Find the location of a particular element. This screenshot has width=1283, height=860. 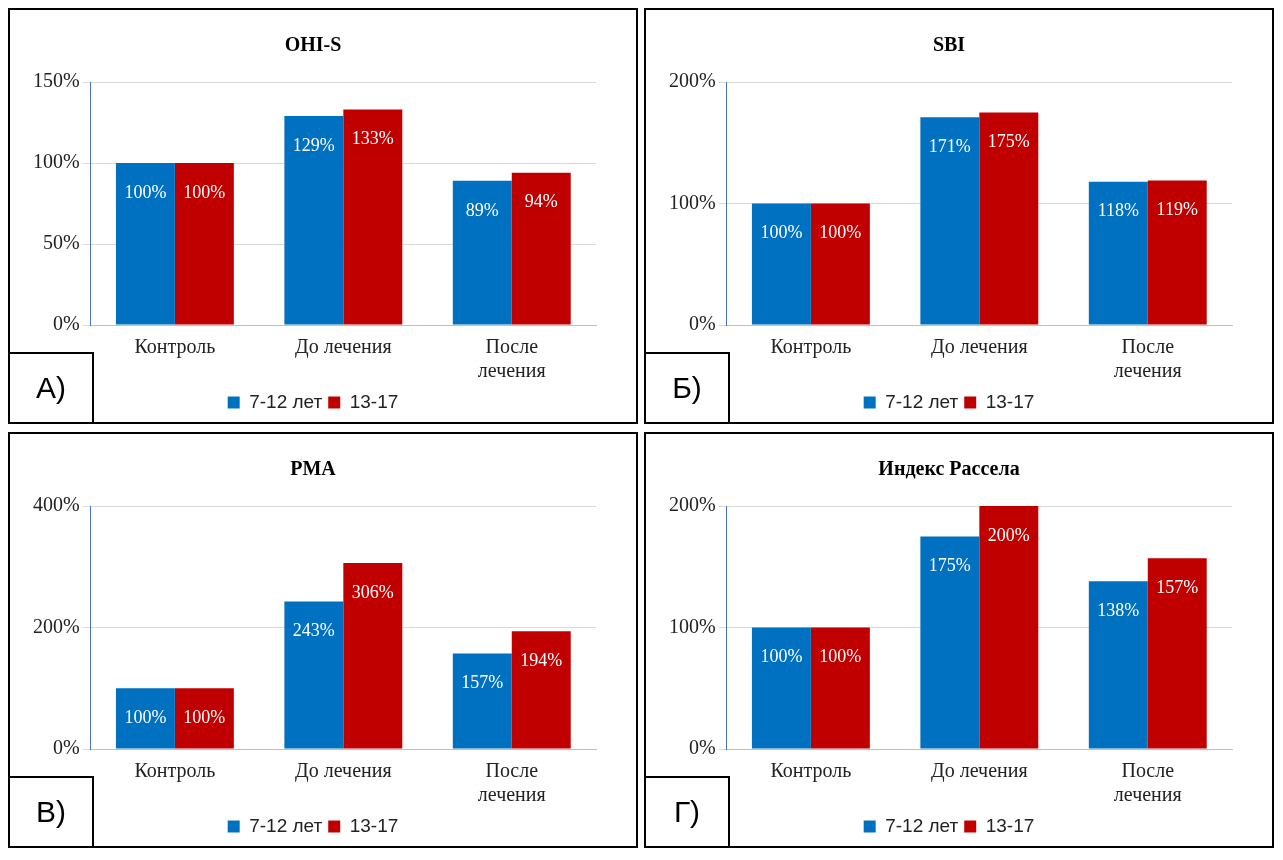

data-label: 118% is located at coordinates (1118, 210).